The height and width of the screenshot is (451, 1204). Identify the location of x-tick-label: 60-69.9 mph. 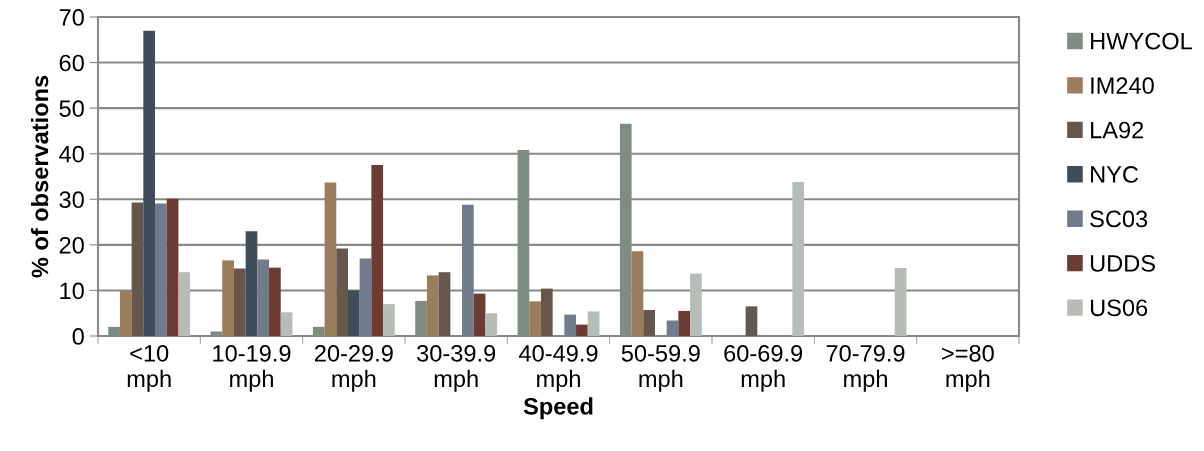
(763, 368).